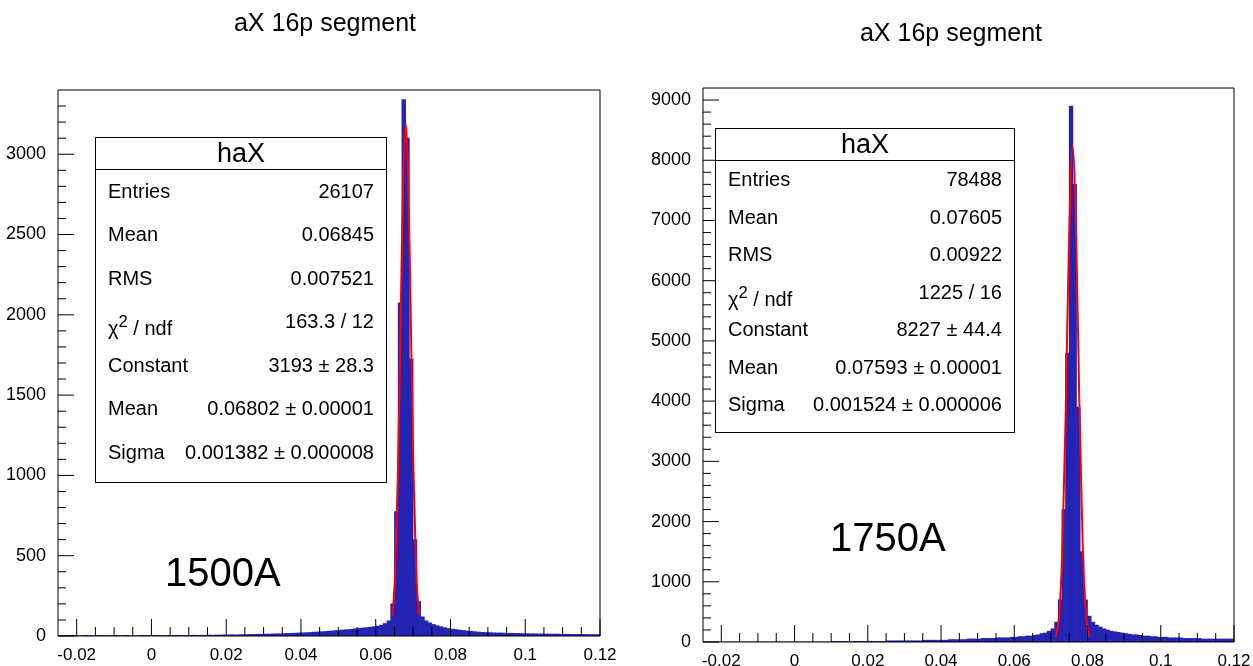 The height and width of the screenshot is (666, 1253). What do you see at coordinates (321, 365) in the screenshot?
I see `annotation: 3193 ± 28.3` at bounding box center [321, 365].